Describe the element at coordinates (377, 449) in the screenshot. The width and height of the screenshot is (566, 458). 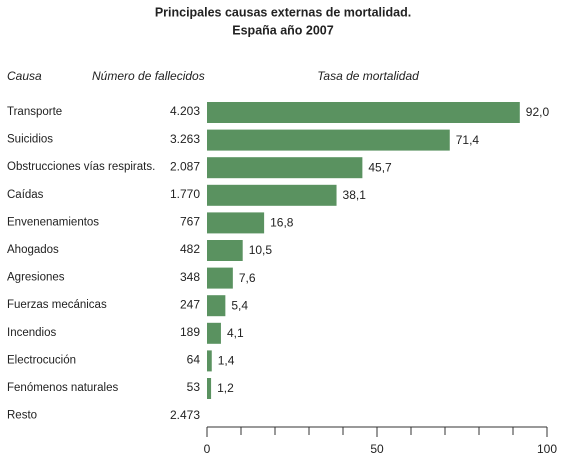
I see `x-tick-label: 50` at that location.